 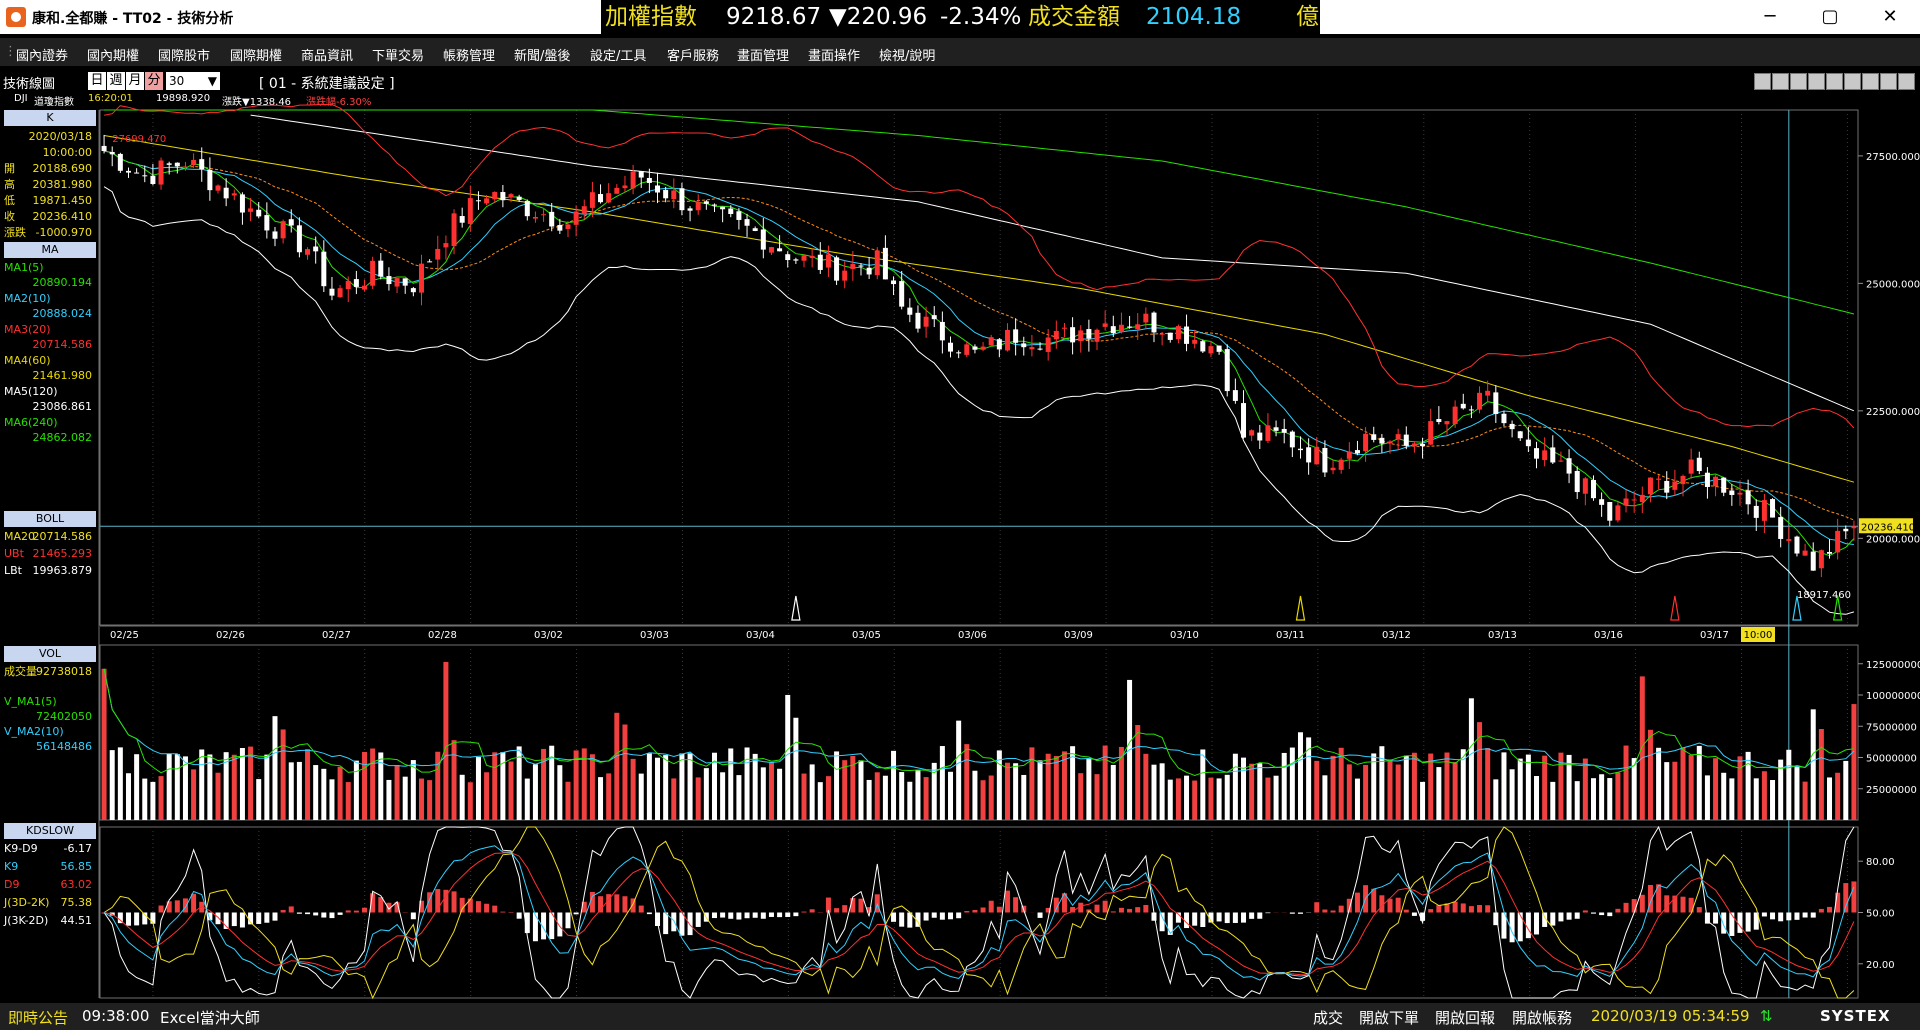 What do you see at coordinates (38, 1018) in the screenshot?
I see `notice-label: 即時公告` at bounding box center [38, 1018].